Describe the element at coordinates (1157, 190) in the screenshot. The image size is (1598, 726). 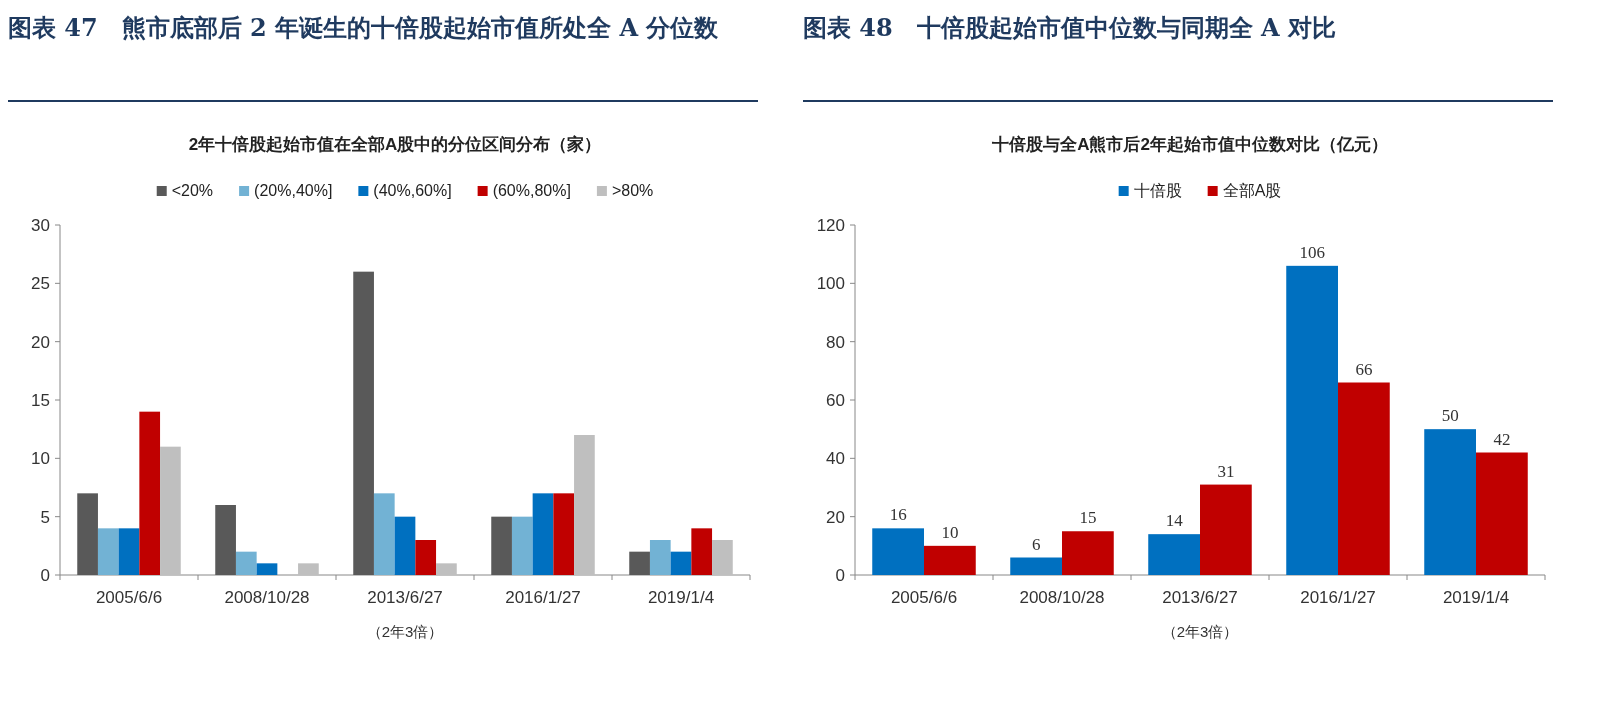
I see `legend-label: 十倍股` at that location.